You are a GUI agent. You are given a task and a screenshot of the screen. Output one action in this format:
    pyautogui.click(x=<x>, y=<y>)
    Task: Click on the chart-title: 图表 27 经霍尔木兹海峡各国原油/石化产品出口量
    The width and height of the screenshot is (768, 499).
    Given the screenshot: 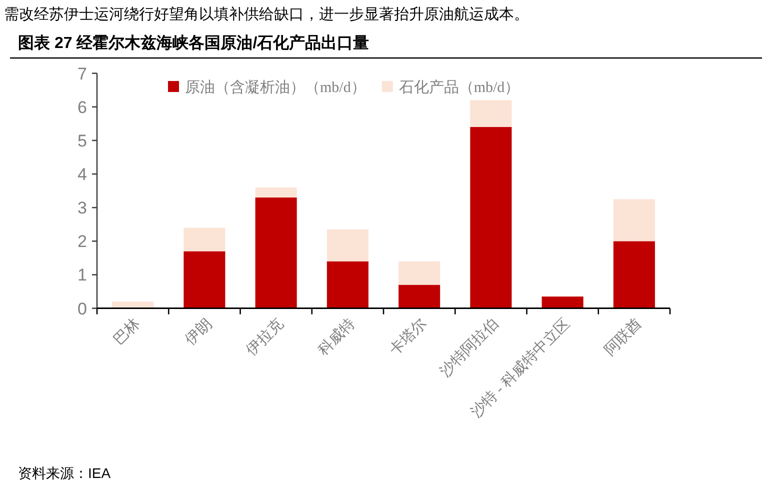 What is the action you would take?
    pyautogui.click(x=194, y=43)
    